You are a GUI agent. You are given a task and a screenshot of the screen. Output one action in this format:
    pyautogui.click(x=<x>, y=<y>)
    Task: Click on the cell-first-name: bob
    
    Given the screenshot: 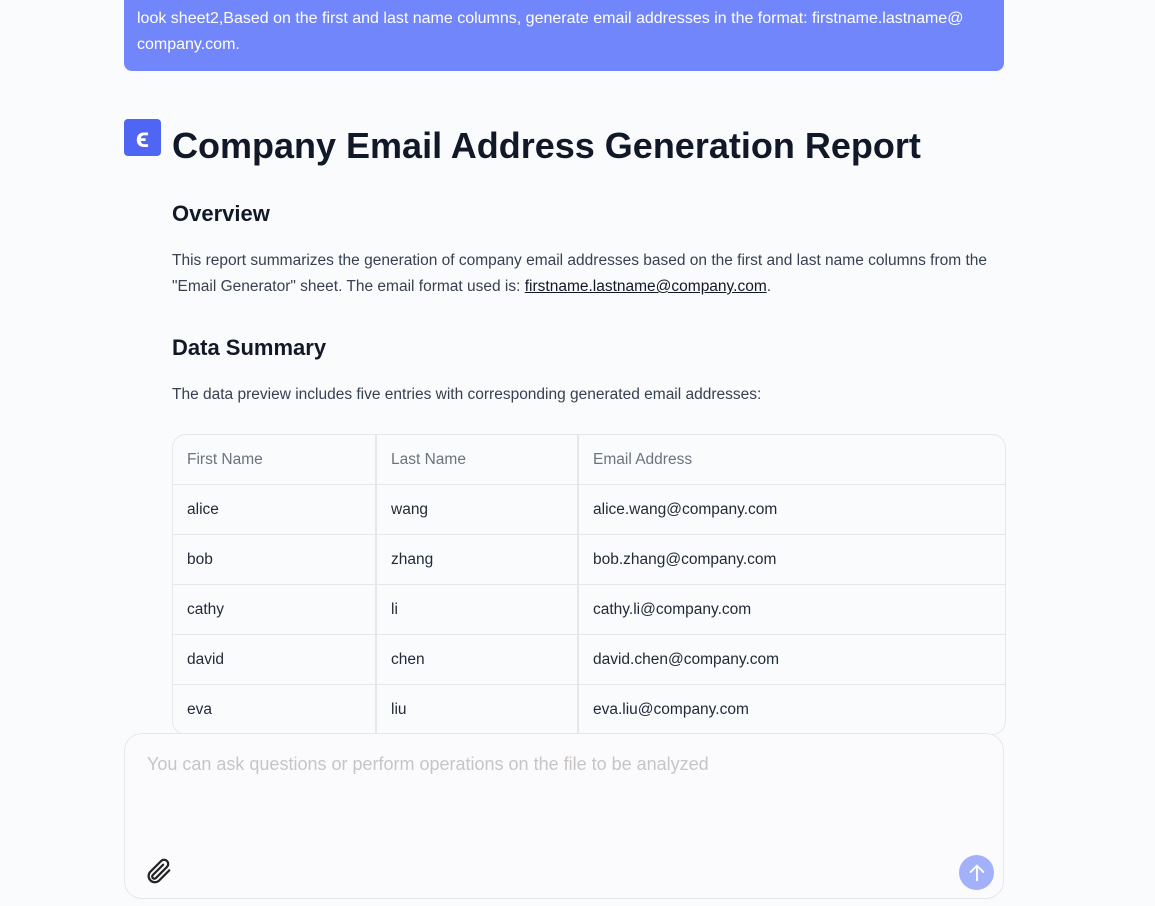 What is the action you would take?
    pyautogui.click(x=275, y=559)
    